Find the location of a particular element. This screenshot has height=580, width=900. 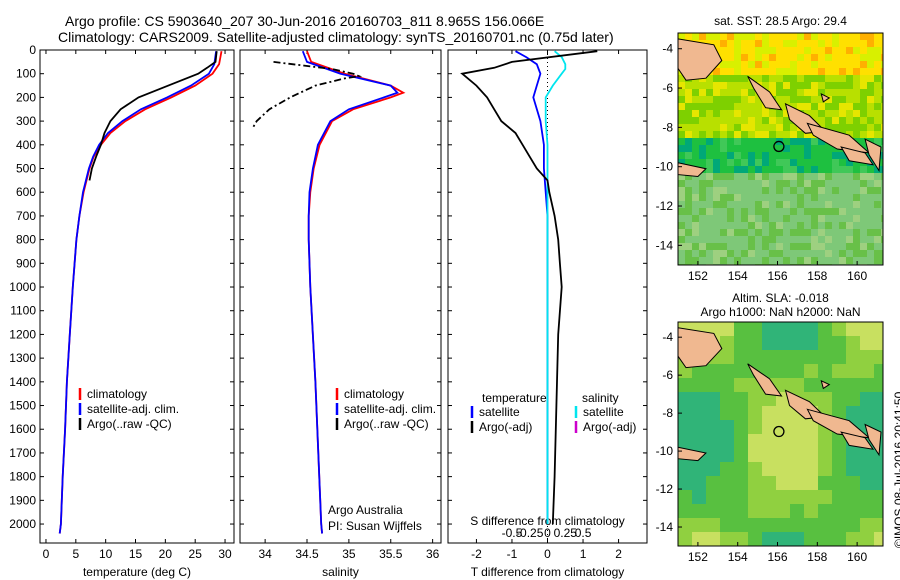

s-tick-label: 0.5 is located at coordinates (583, 533).